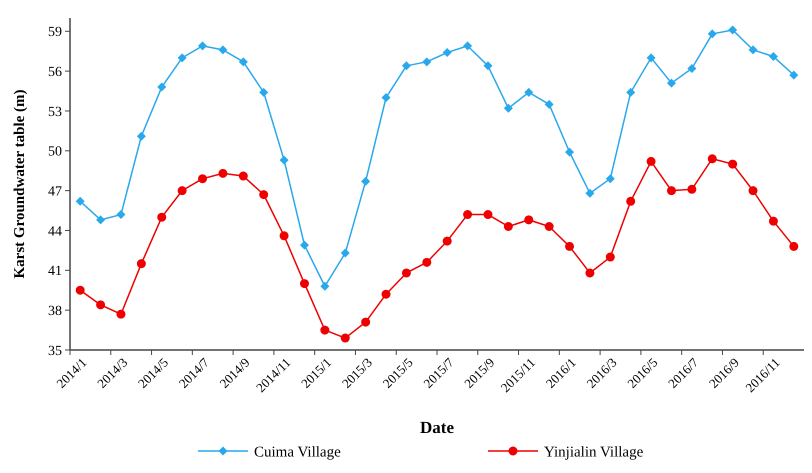 The height and width of the screenshot is (473, 812). What do you see at coordinates (20, 184) in the screenshot?
I see `y-axis-title: Karst Groundwater table (m)` at bounding box center [20, 184].